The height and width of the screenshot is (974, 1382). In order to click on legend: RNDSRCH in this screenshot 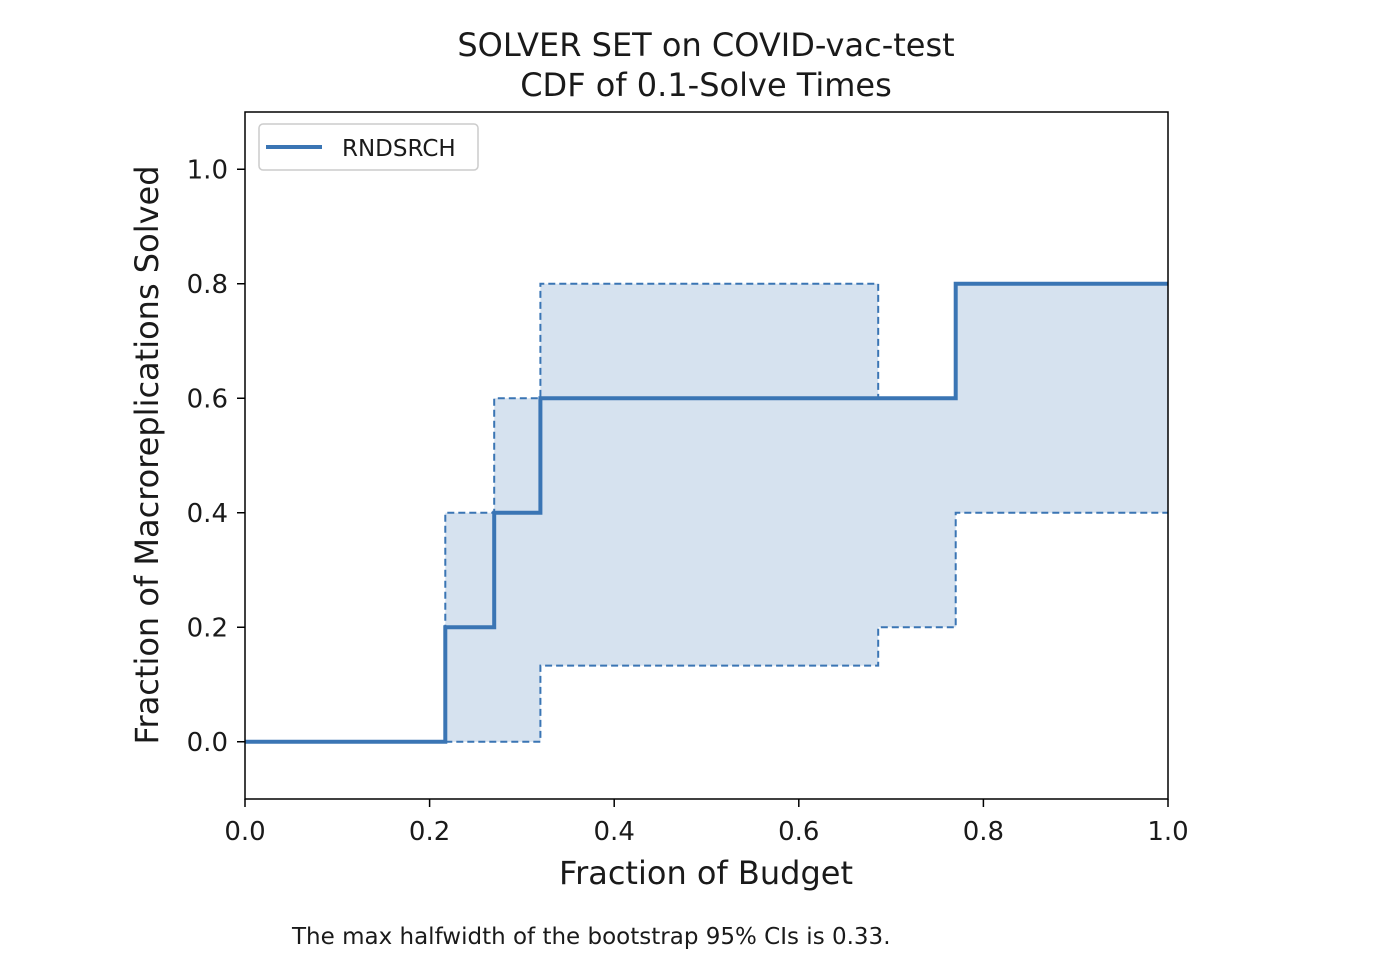, I will do `click(368, 147)`.